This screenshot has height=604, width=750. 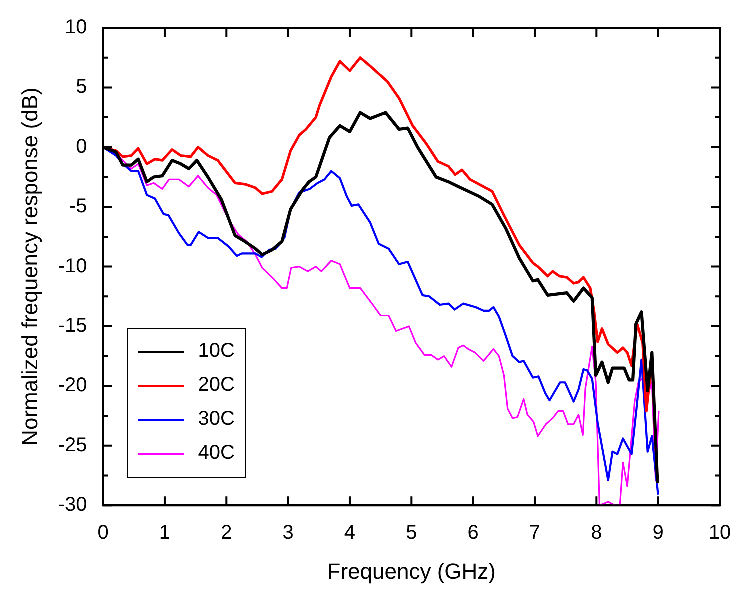 I want to click on x-tick-label: 7, so click(x=535, y=533).